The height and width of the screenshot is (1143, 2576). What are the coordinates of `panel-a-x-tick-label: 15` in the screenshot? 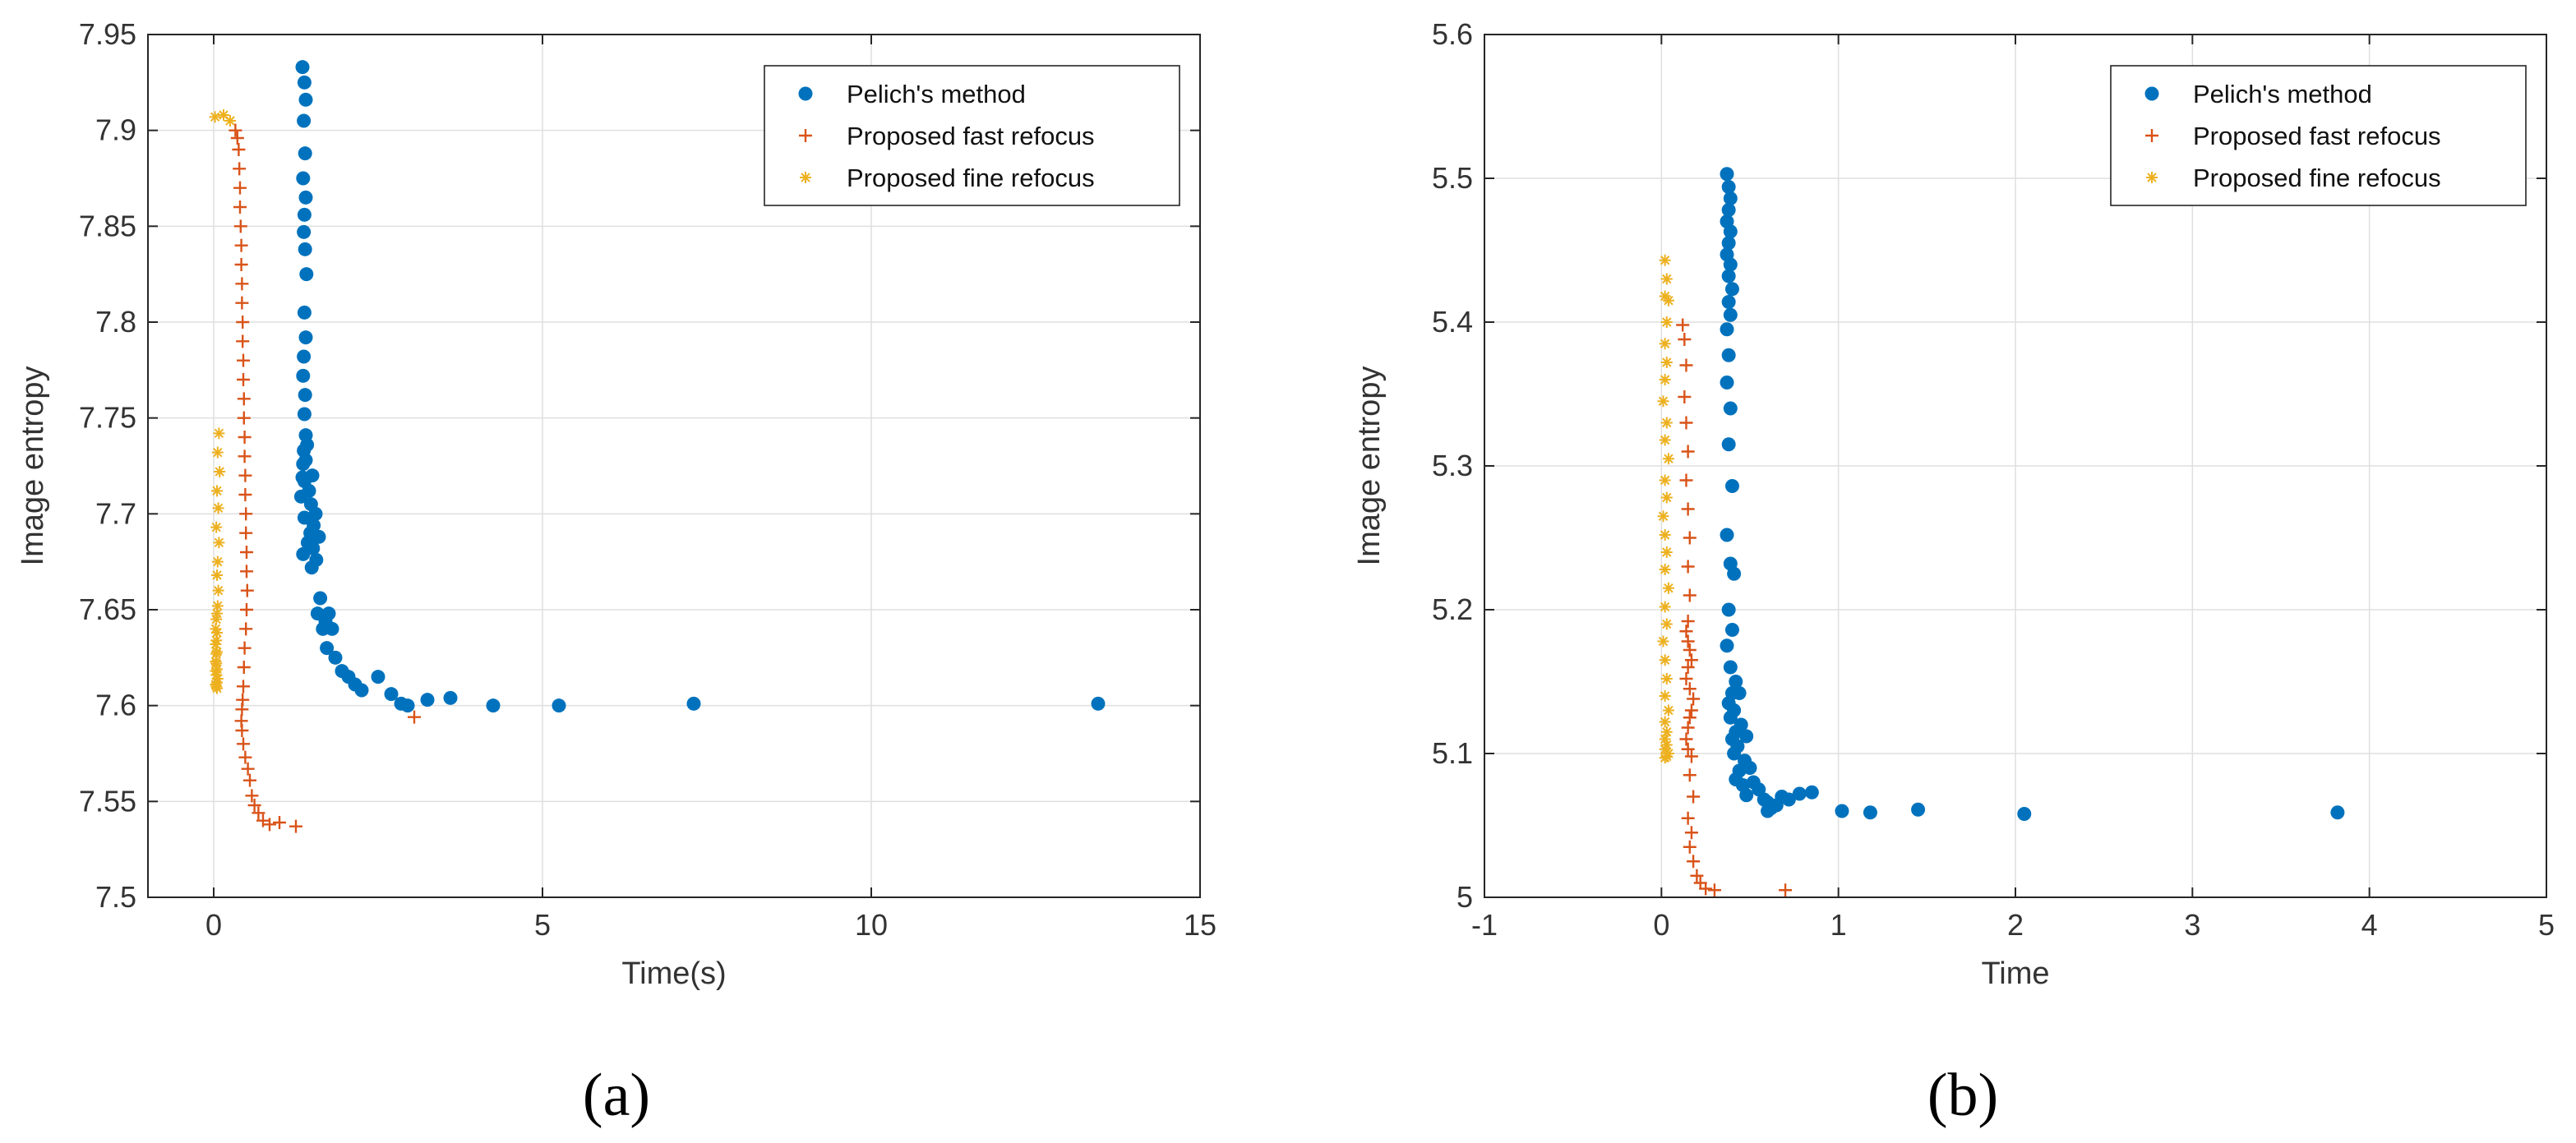 It's located at (1200, 925).